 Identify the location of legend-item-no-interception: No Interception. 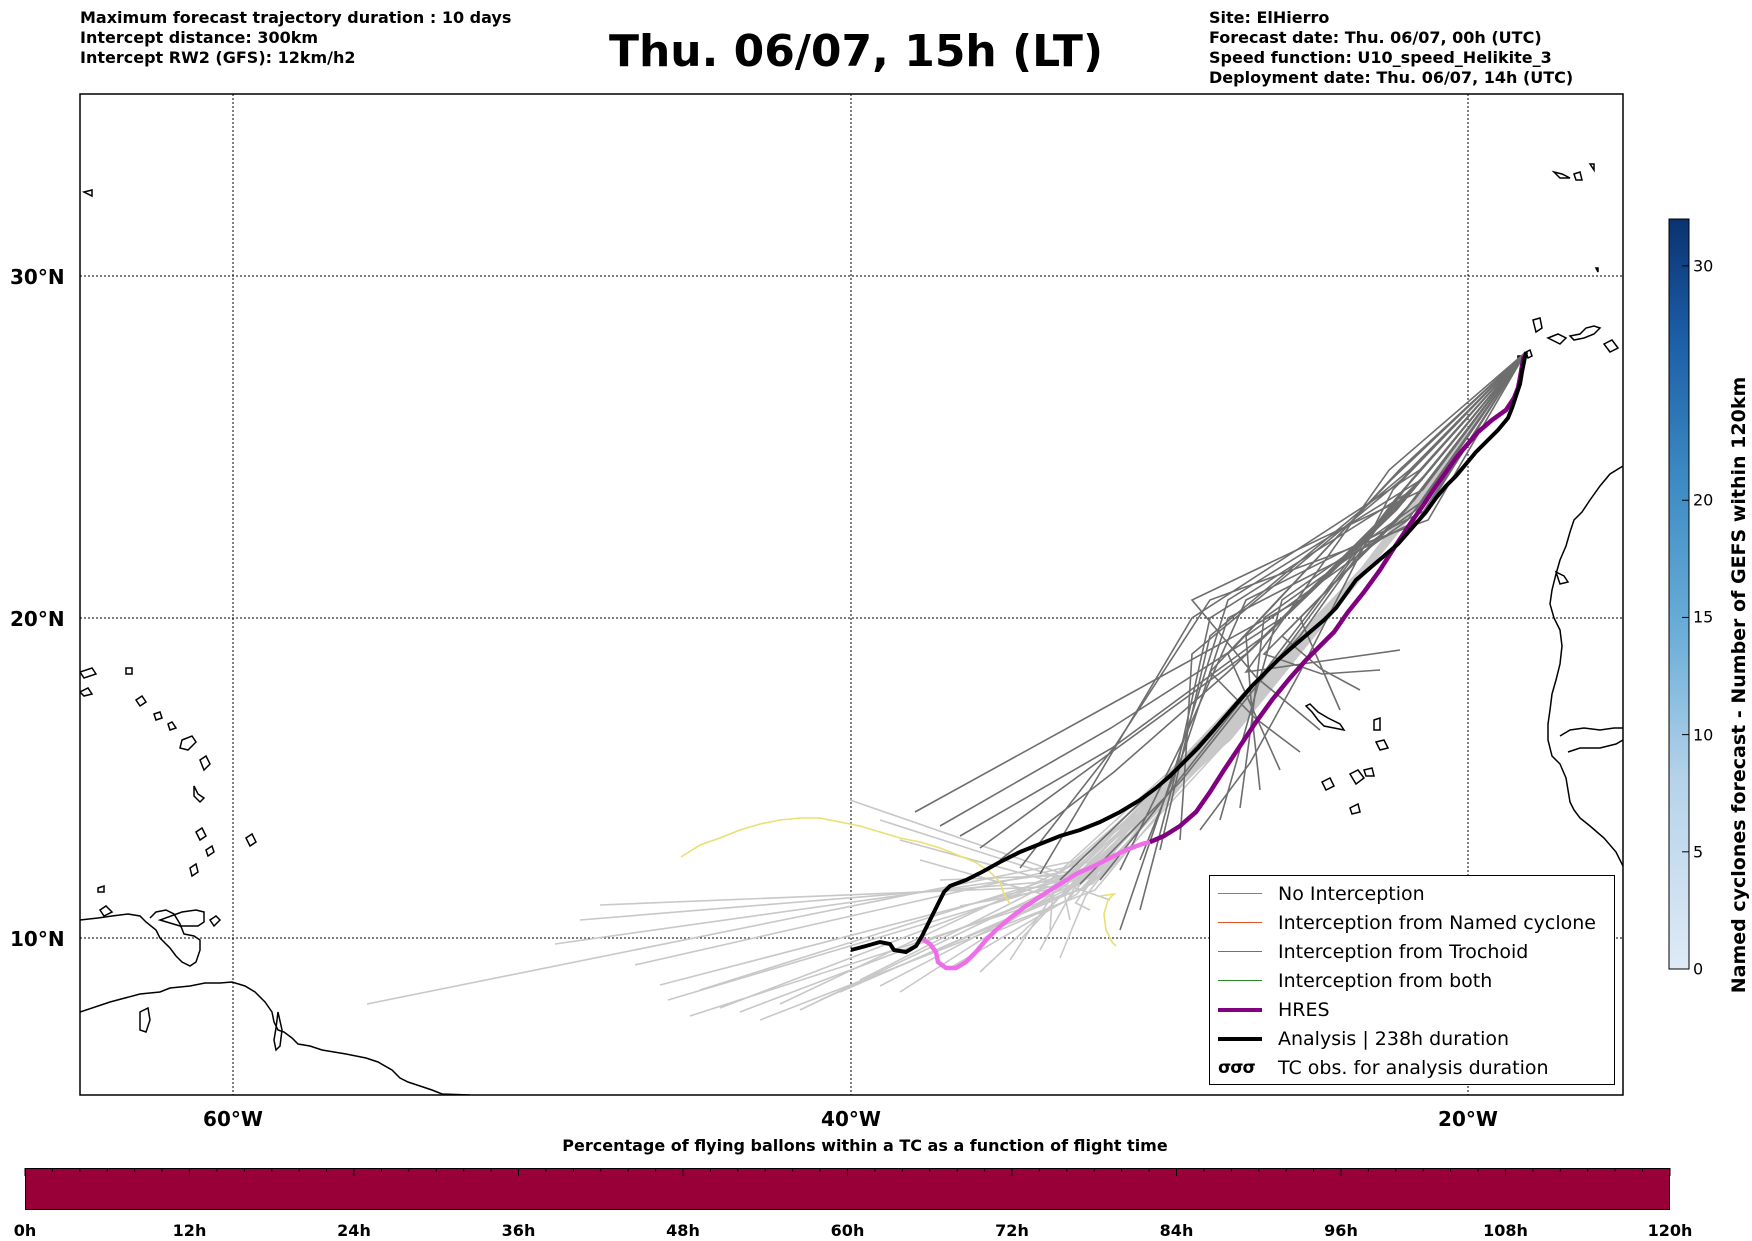
(1321, 893).